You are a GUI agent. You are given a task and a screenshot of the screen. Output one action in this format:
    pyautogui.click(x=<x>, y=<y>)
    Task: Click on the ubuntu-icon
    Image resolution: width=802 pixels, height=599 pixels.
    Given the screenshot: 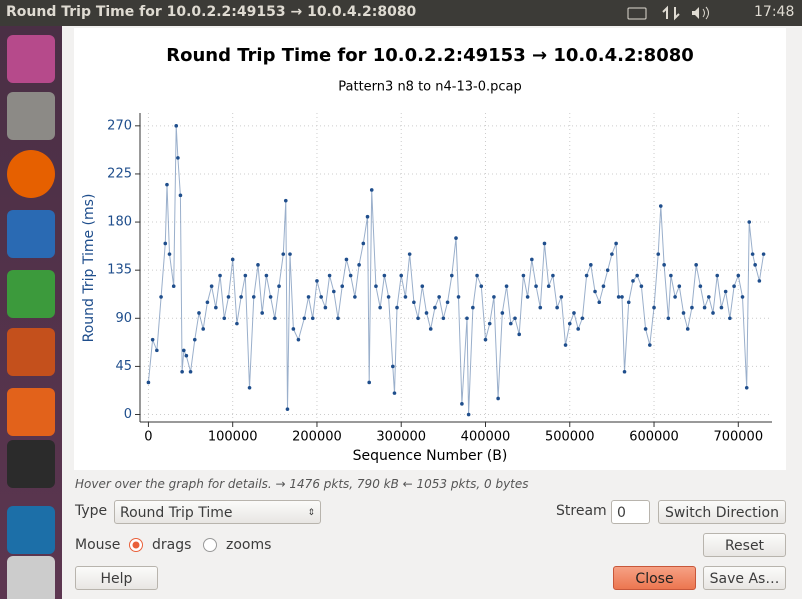 What is the action you would take?
    pyautogui.click(x=31, y=59)
    